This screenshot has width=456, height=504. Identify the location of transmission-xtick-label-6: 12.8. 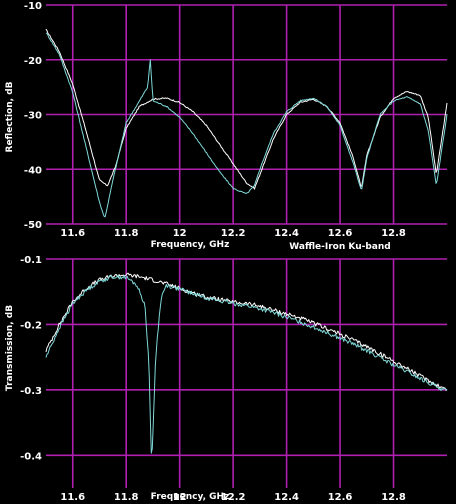
(393, 497).